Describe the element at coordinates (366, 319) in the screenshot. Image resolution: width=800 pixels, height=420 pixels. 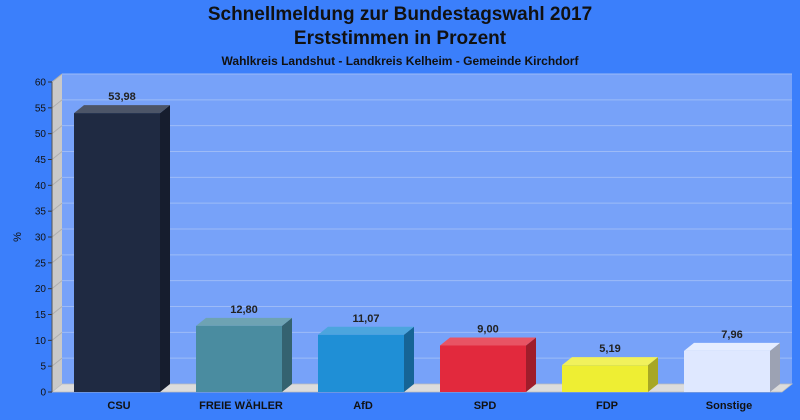
I see `bar-value-label: 11,07` at that location.